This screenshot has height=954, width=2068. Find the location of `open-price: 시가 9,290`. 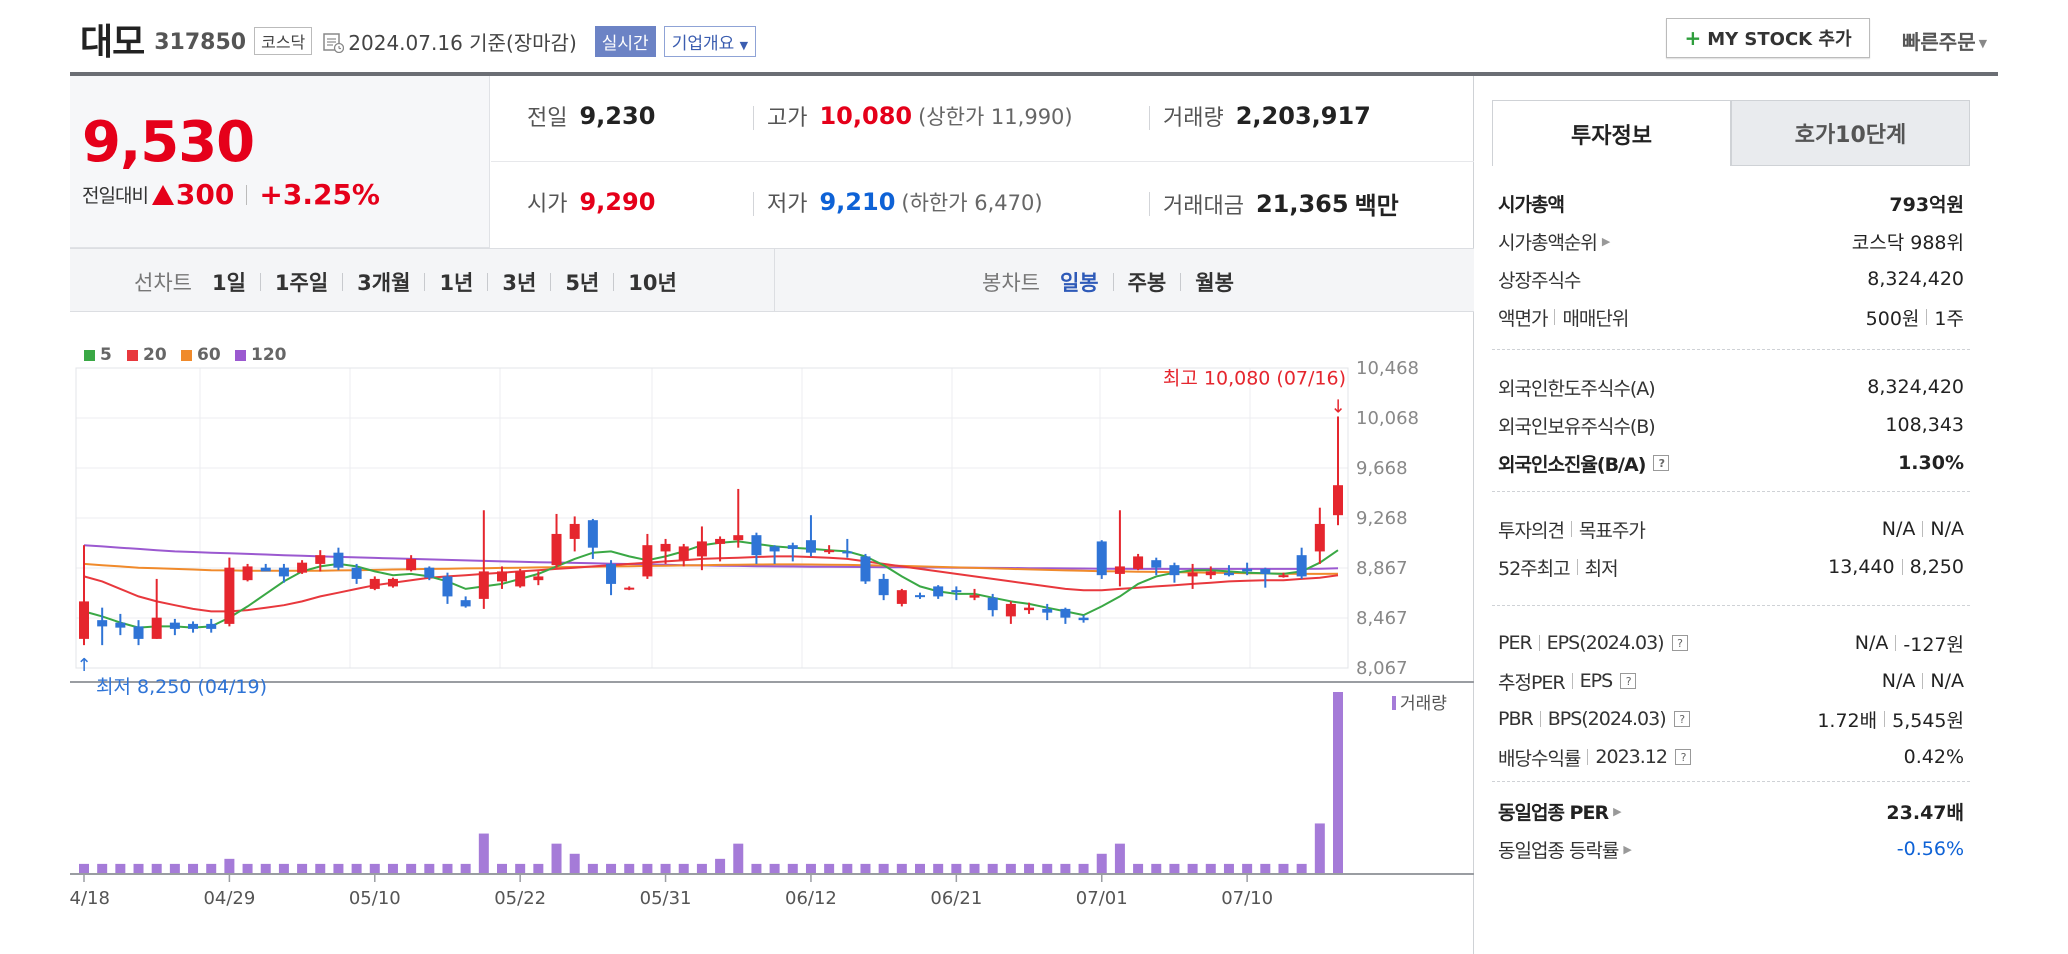

open-price: 시가 9,290 is located at coordinates (591, 202).